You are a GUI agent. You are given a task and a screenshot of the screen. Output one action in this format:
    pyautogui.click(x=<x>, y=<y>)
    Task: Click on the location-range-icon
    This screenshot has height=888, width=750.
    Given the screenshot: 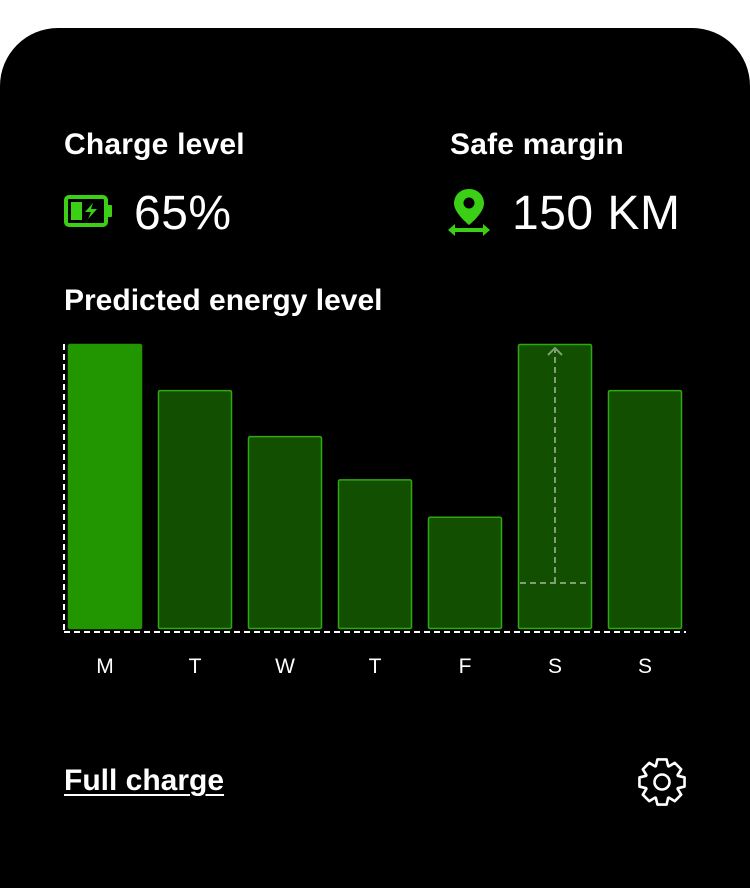 What is the action you would take?
    pyautogui.click(x=469, y=213)
    